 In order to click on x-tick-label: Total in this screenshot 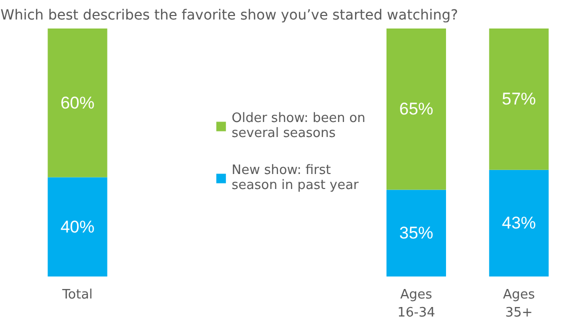, I will do `click(77, 295)`.